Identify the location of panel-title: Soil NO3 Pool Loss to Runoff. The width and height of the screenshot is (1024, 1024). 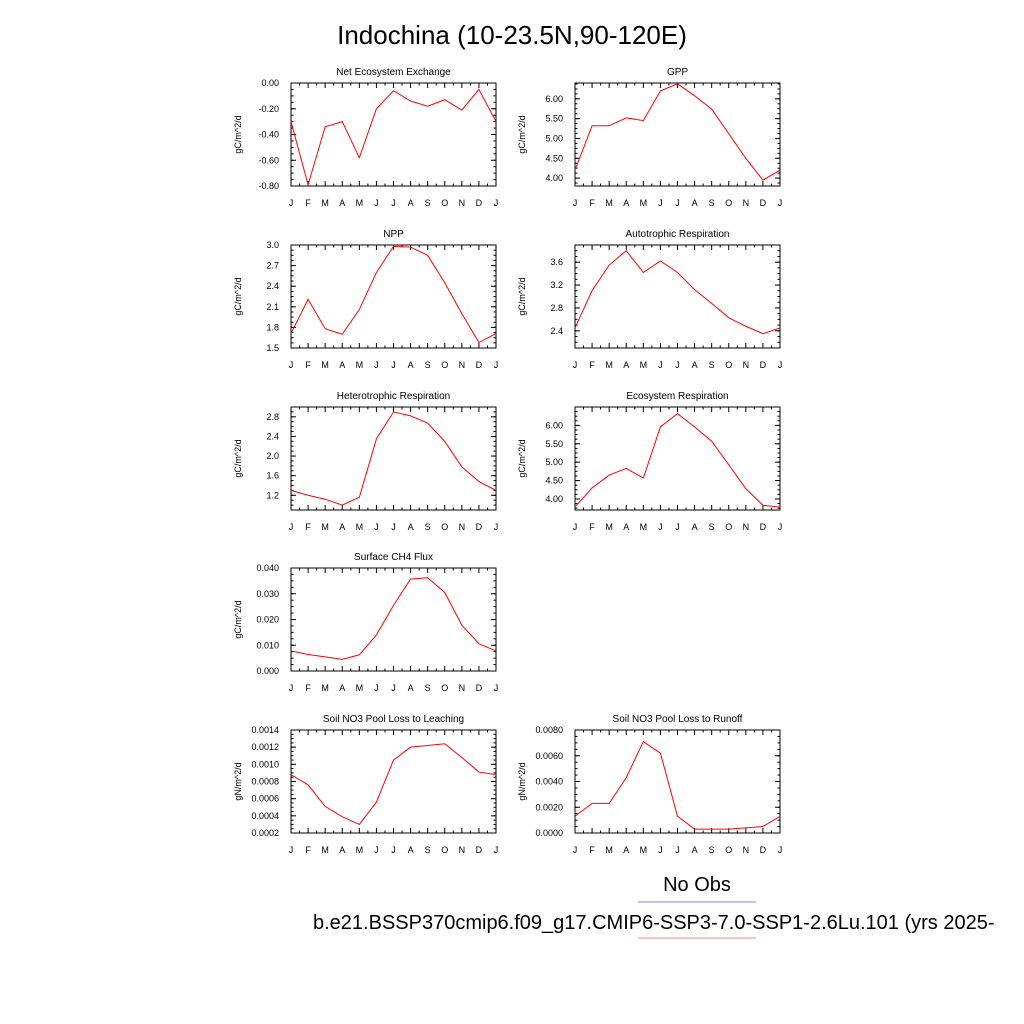
(678, 719).